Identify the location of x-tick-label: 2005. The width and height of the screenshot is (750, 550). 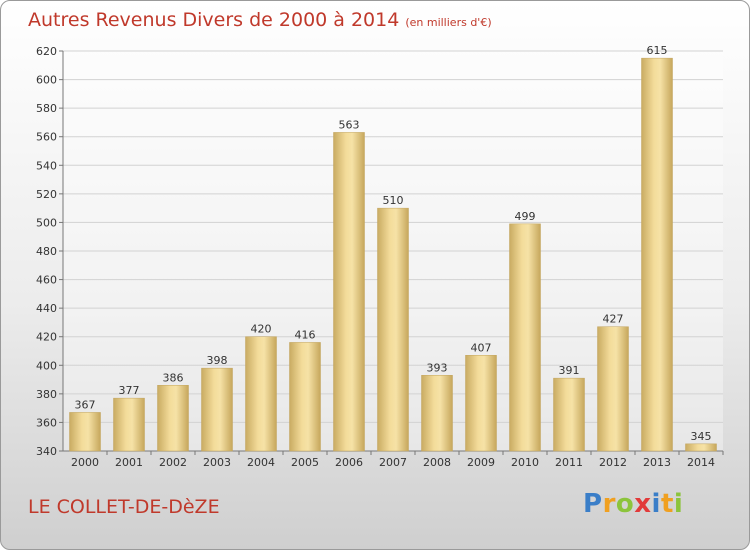
(305, 462).